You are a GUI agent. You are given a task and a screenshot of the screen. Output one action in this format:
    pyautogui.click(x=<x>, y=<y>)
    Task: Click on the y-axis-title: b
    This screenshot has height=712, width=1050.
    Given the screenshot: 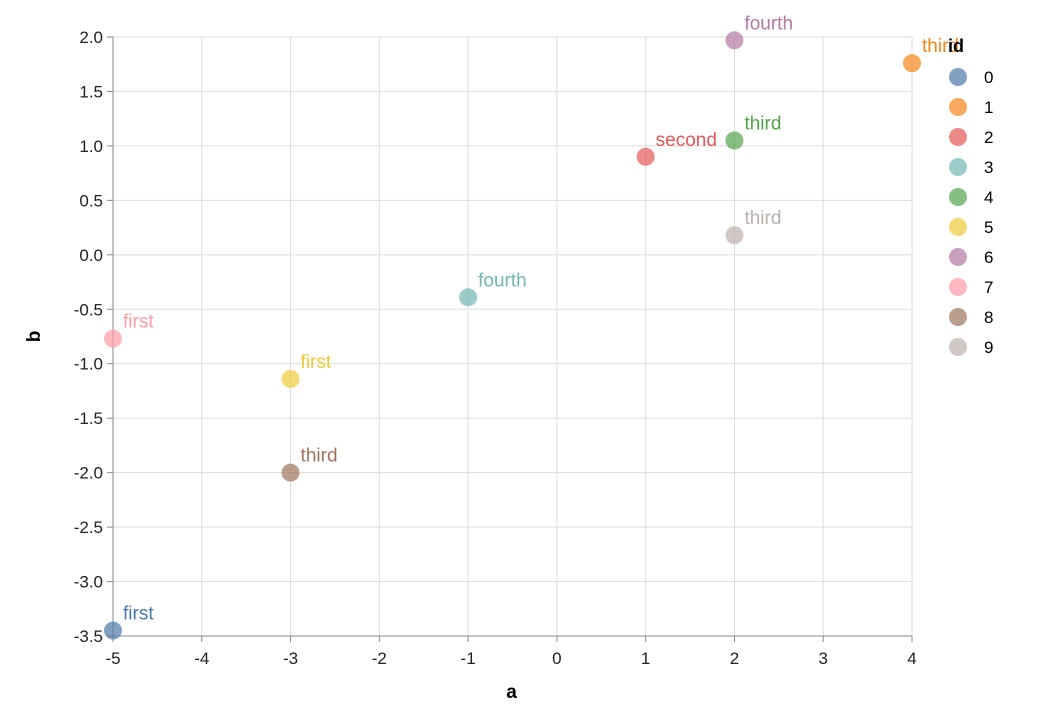 What is the action you would take?
    pyautogui.click(x=34, y=337)
    